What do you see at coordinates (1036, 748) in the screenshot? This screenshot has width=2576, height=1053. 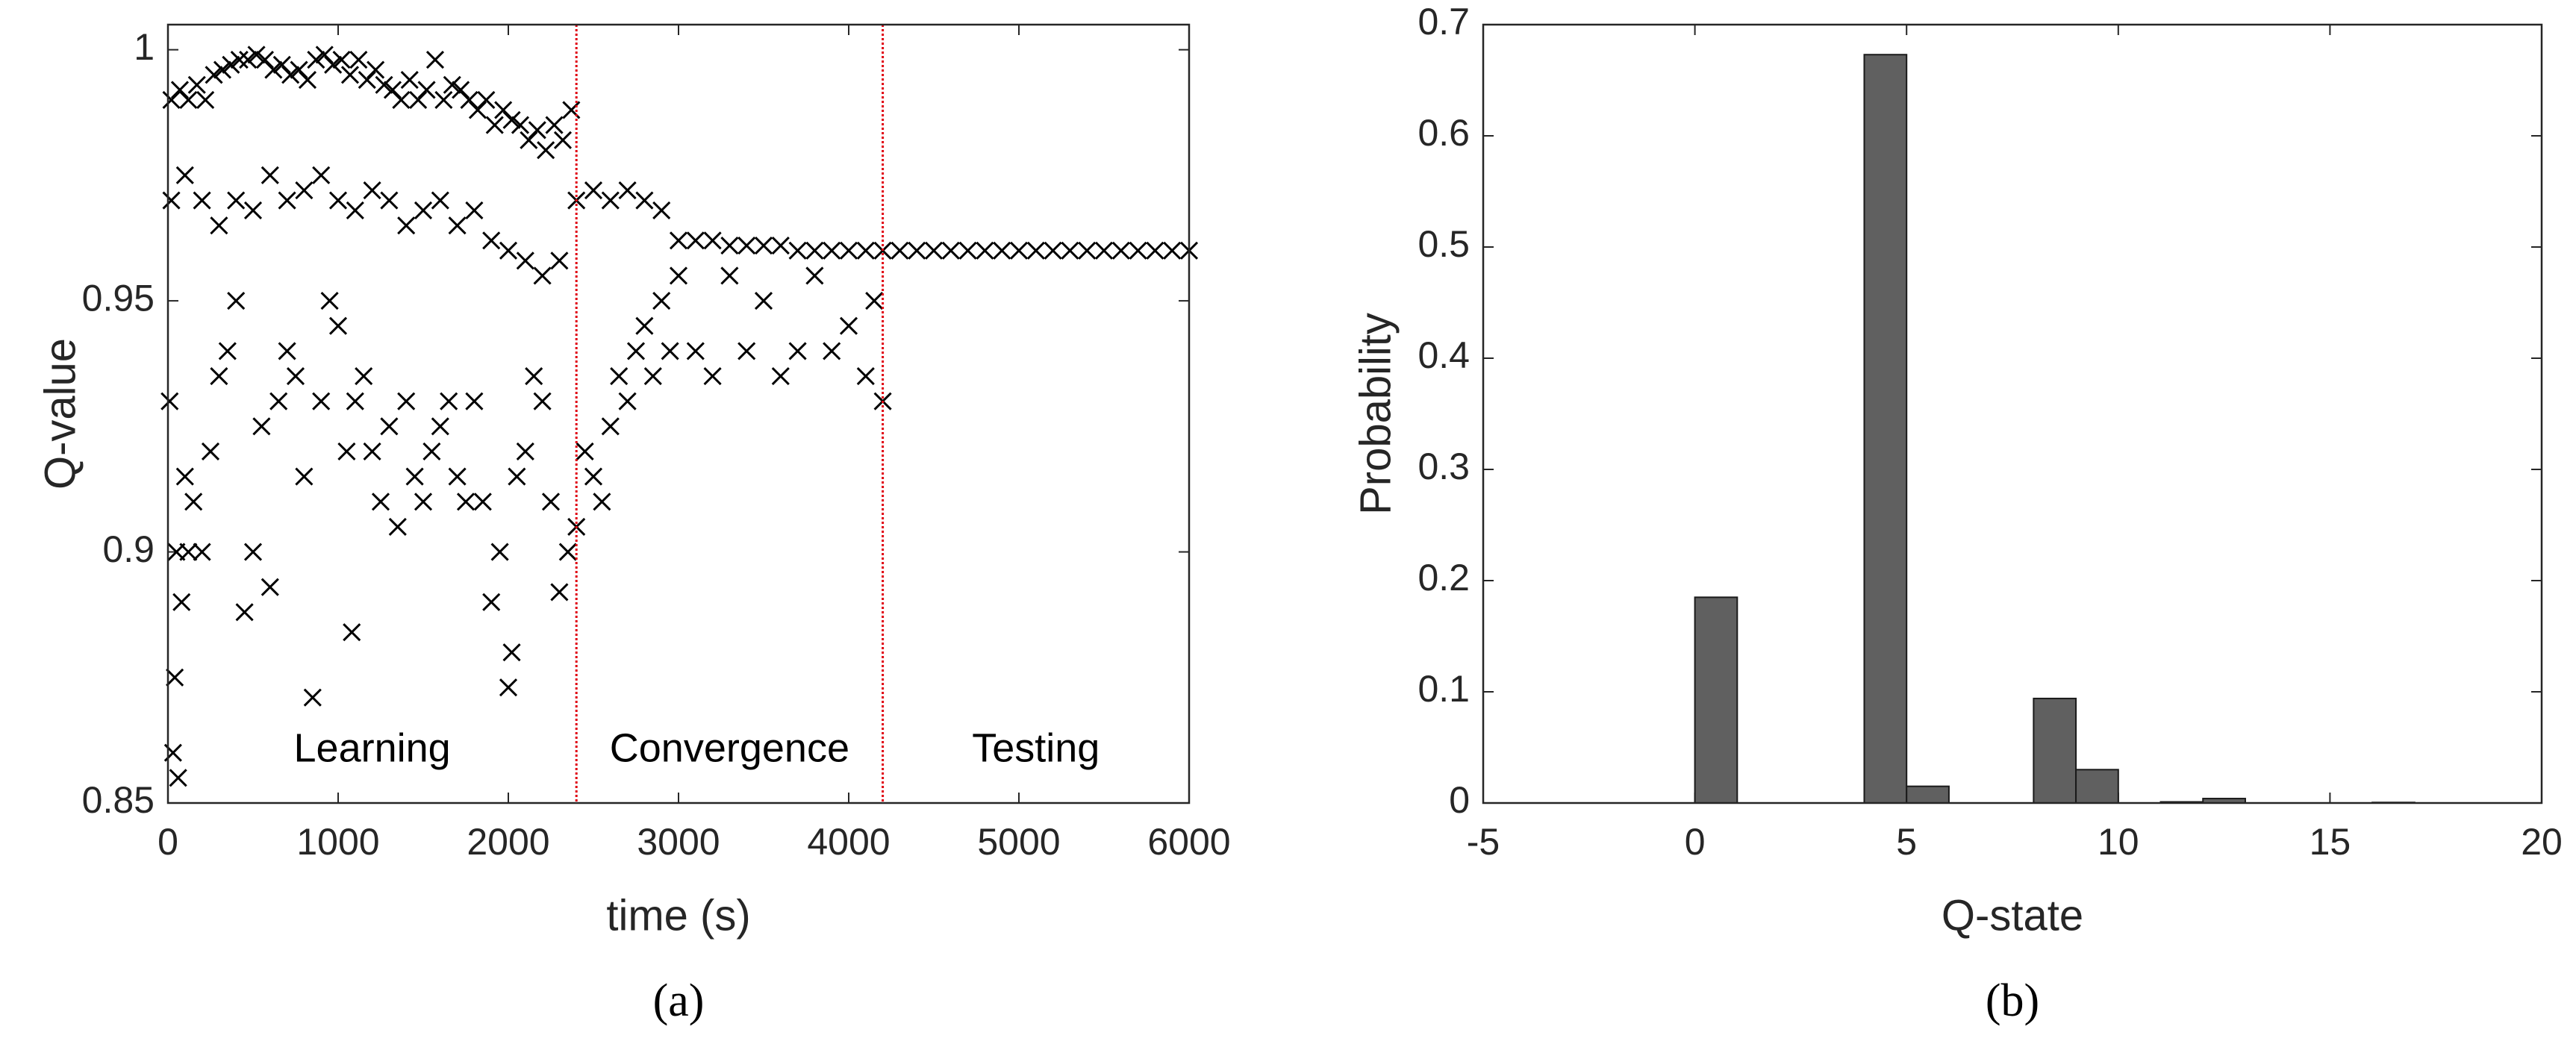 I see `phase-label: Testing` at bounding box center [1036, 748].